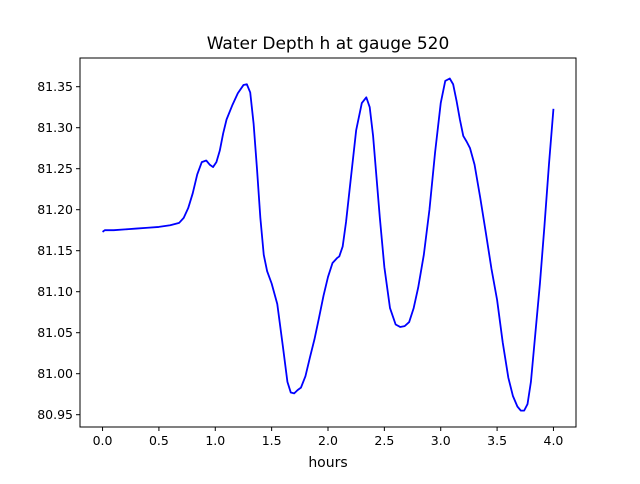 This screenshot has height=484, width=640. I want to click on x-tick-label: 3.5, so click(497, 440).